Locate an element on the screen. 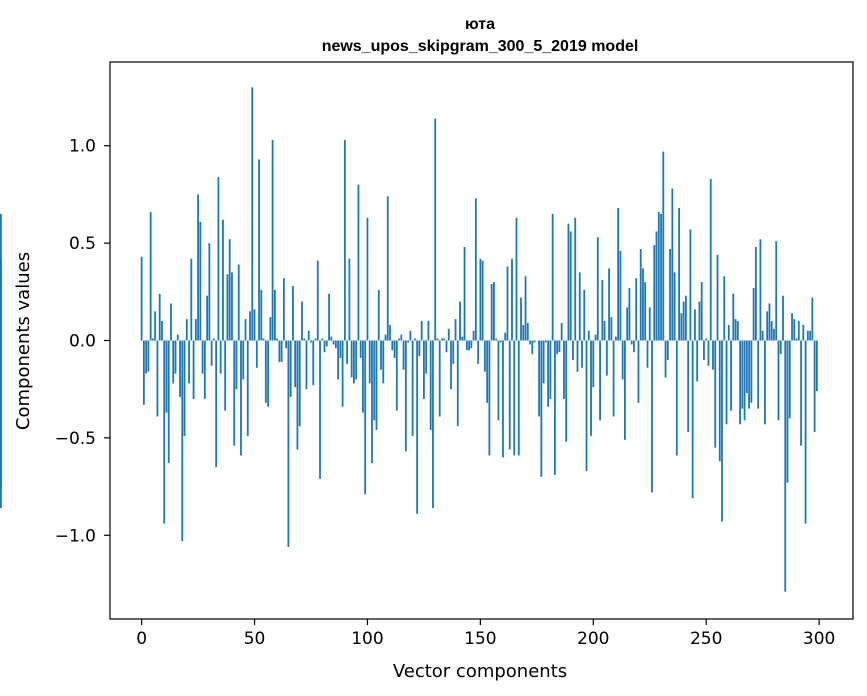 The height and width of the screenshot is (696, 867). chart-title-line-1: юта is located at coordinates (480, 24).